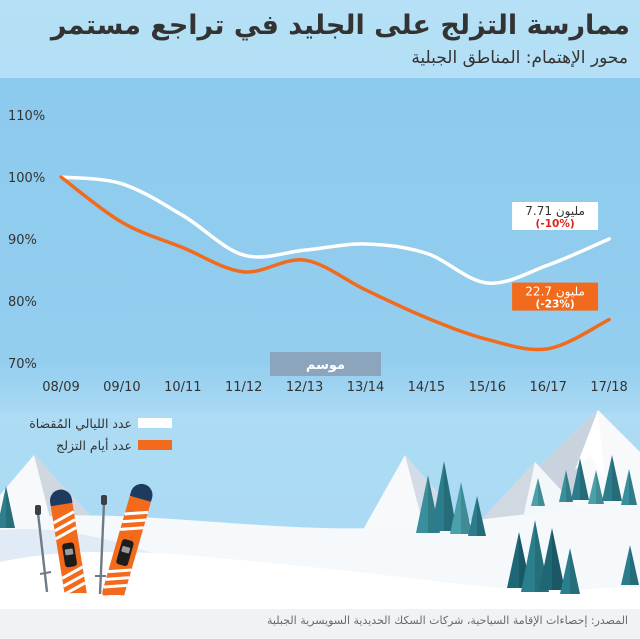 The height and width of the screenshot is (639, 640). What do you see at coordinates (502, 497) in the screenshot?
I see `mountain-shadow` at bounding box center [502, 497].